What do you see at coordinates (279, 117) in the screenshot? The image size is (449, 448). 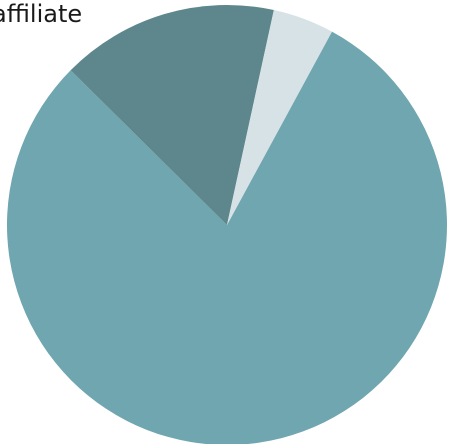 I see `pie-slice-third` at bounding box center [279, 117].